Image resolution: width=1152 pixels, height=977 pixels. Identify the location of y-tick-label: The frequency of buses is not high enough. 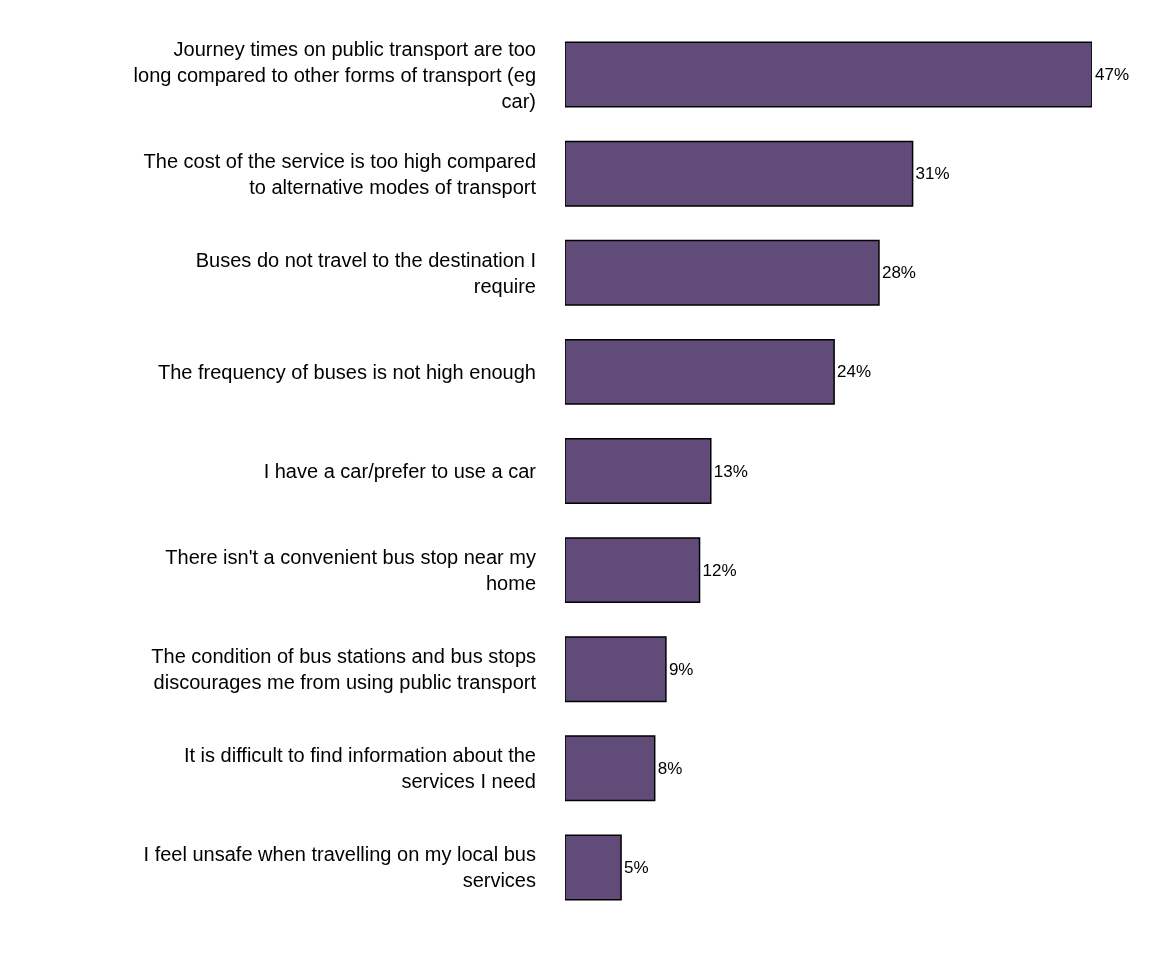
(346, 371).